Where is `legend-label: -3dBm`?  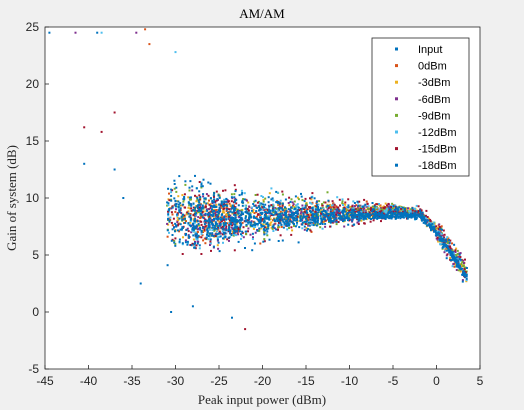 legend-label: -3dBm is located at coordinates (434, 83).